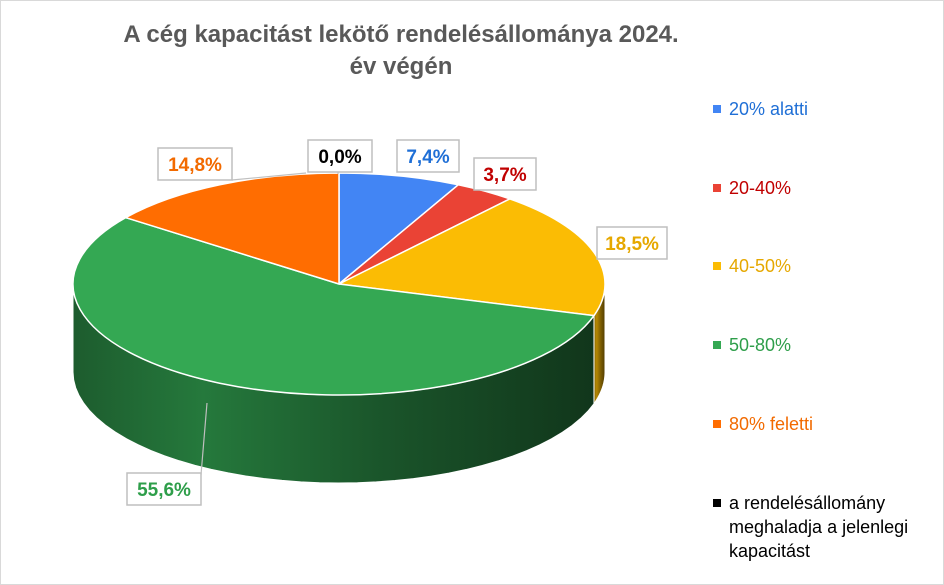 The width and height of the screenshot is (944, 585). I want to click on data-label-a-rendelesallomany-meghaladja-a-jelenlegi-kapacitast: 0,0%, so click(339, 157).